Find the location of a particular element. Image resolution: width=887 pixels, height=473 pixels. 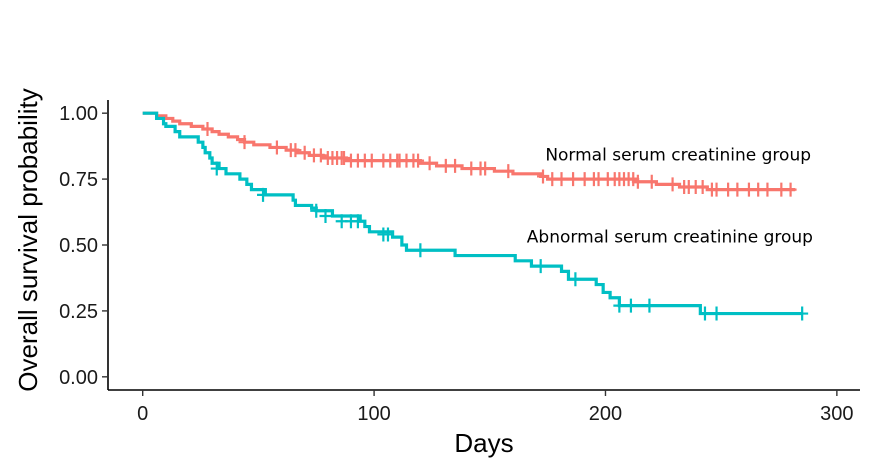

y-tick-label: 0.75 is located at coordinates (78, 180).